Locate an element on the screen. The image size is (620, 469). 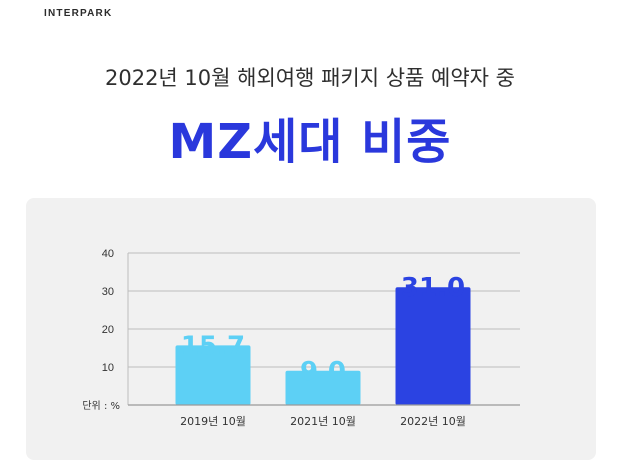
interpark-logo: INTERPARK is located at coordinates (78, 13).